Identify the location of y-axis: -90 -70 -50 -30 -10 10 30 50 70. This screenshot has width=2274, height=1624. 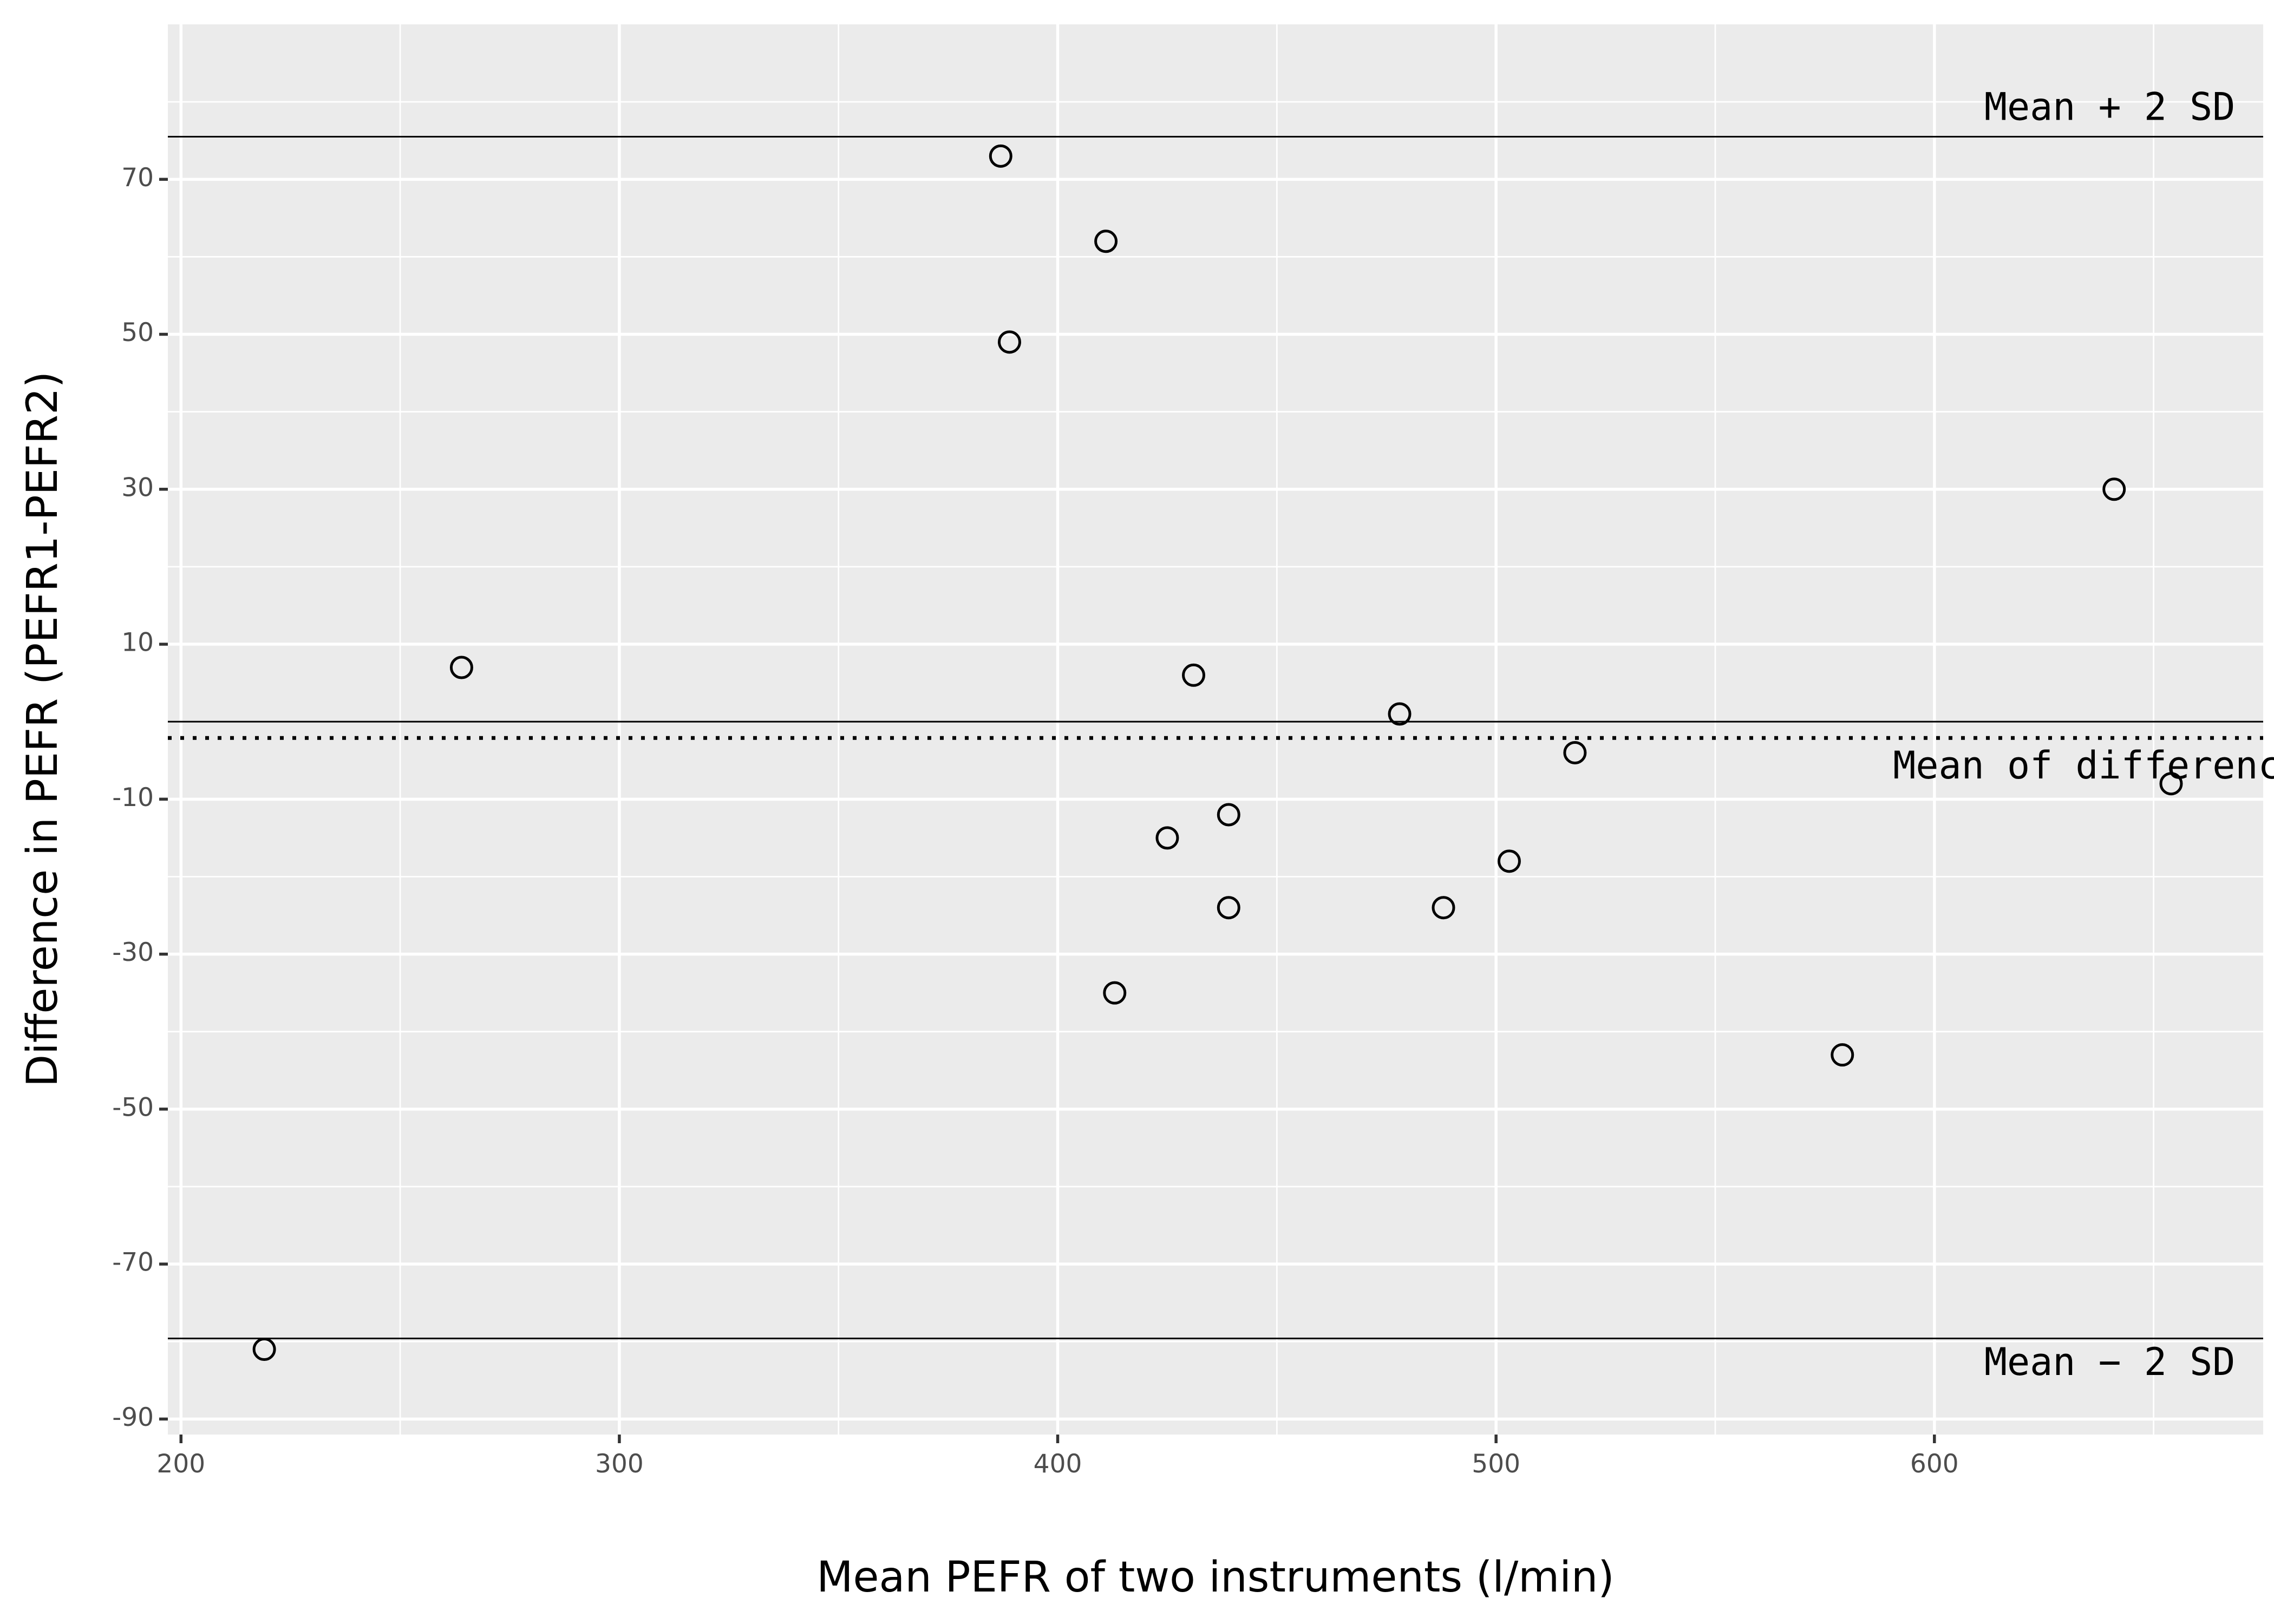
(140, 797).